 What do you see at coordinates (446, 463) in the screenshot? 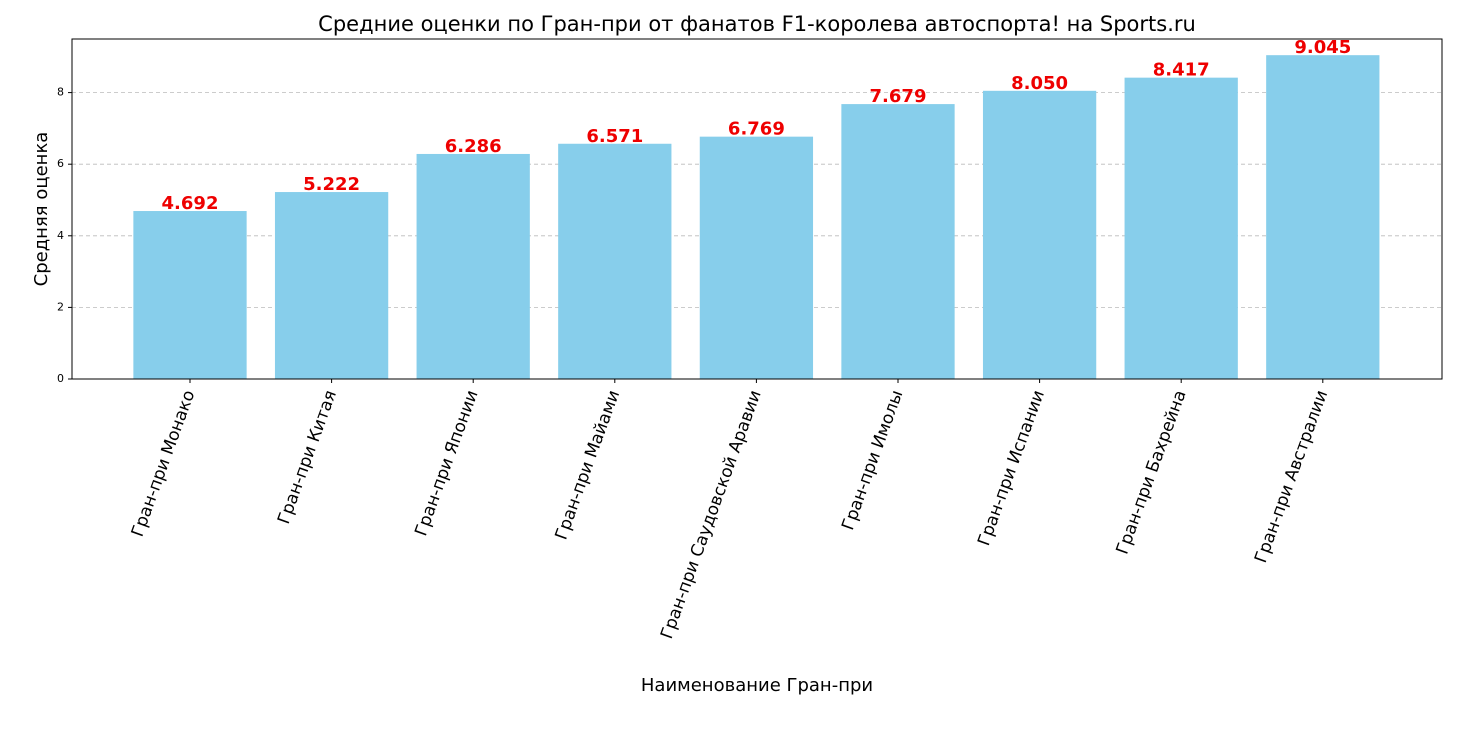
I see `x-tick-label: Гран-при Японии` at bounding box center [446, 463].